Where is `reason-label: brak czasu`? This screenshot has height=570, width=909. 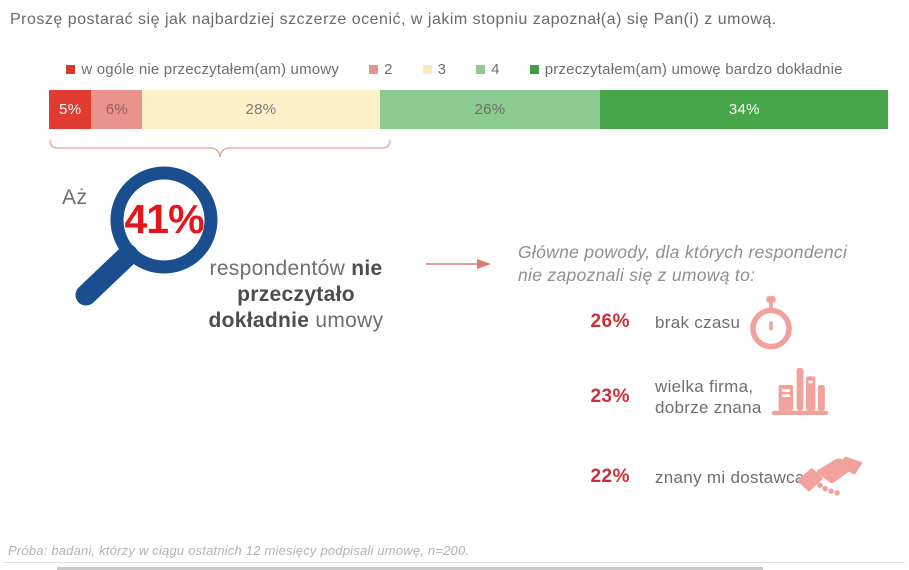
reason-label: brak czasu is located at coordinates (698, 322).